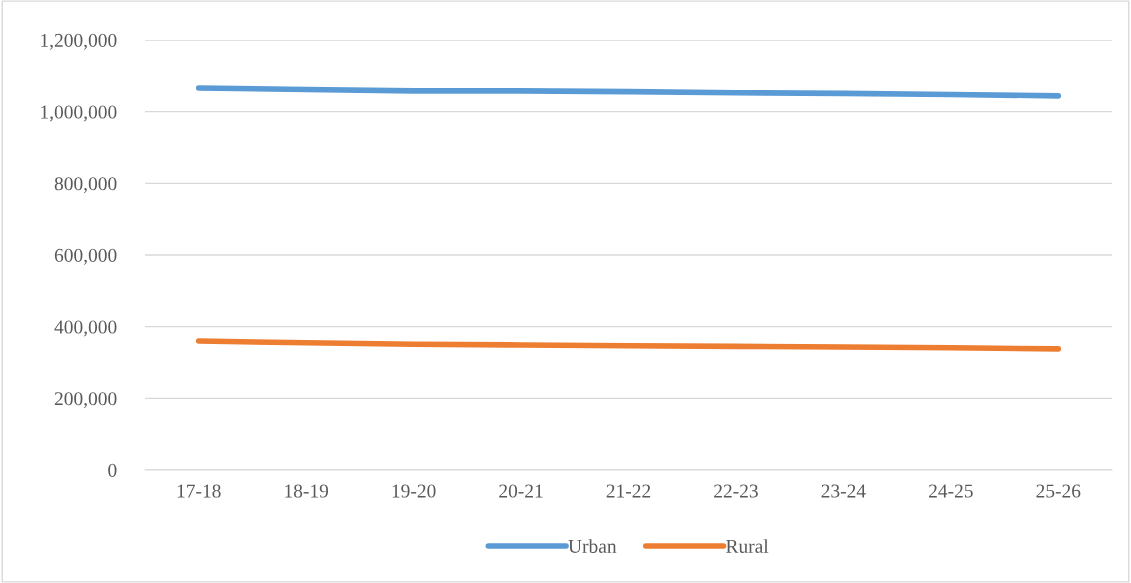 The height and width of the screenshot is (583, 1131). What do you see at coordinates (85, 185) in the screenshot?
I see `y-tick-label: 800,000` at bounding box center [85, 185].